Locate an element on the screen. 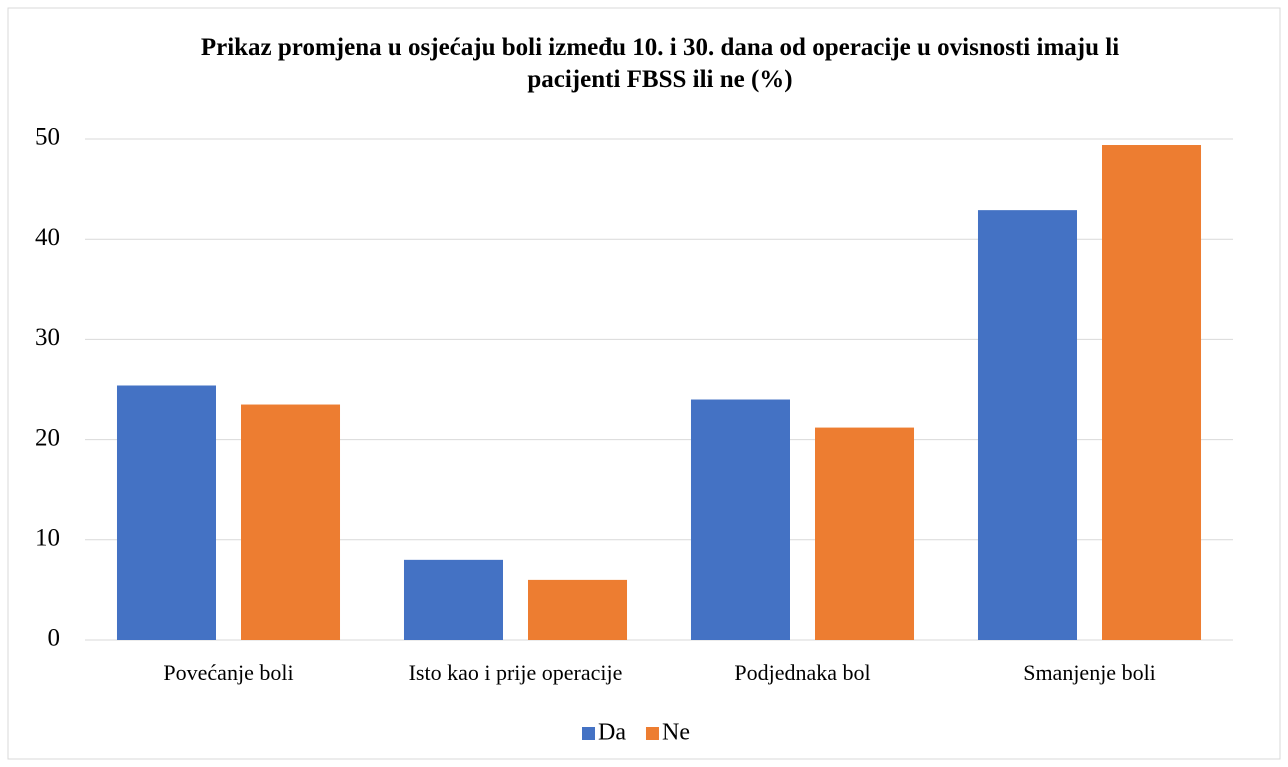 The image size is (1288, 767). x-tick-label: Podjednaka bol is located at coordinates (802, 672).